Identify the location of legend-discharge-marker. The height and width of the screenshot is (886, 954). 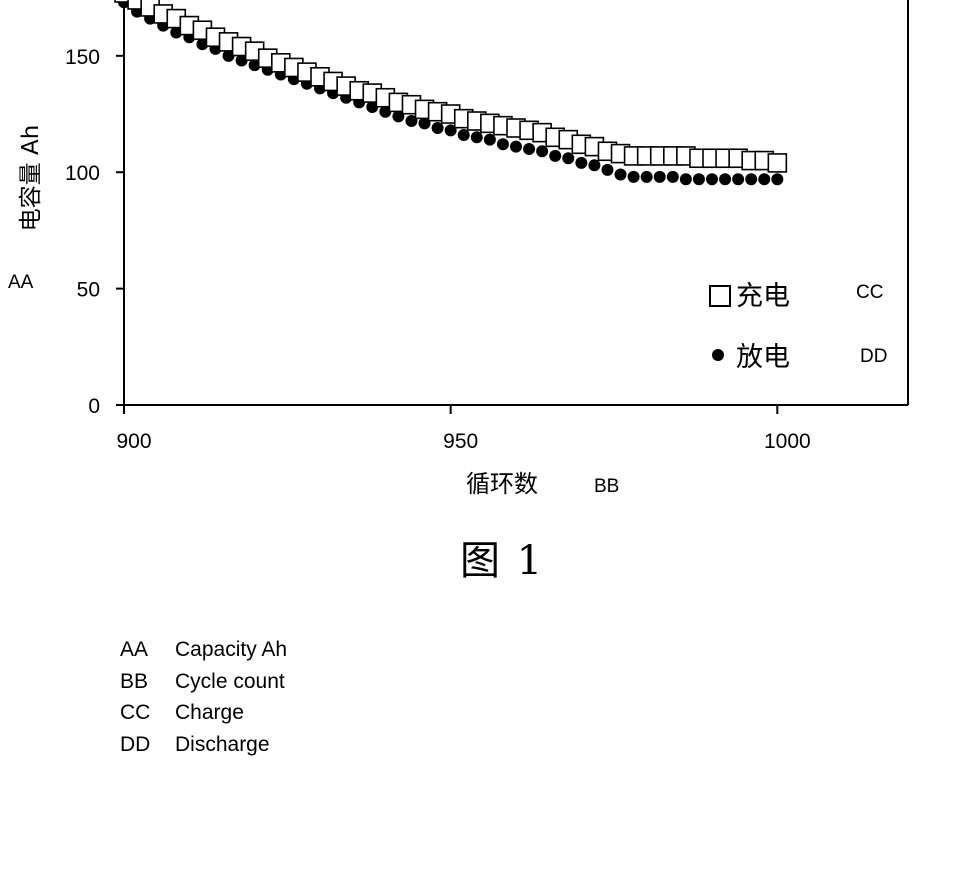
(718, 355).